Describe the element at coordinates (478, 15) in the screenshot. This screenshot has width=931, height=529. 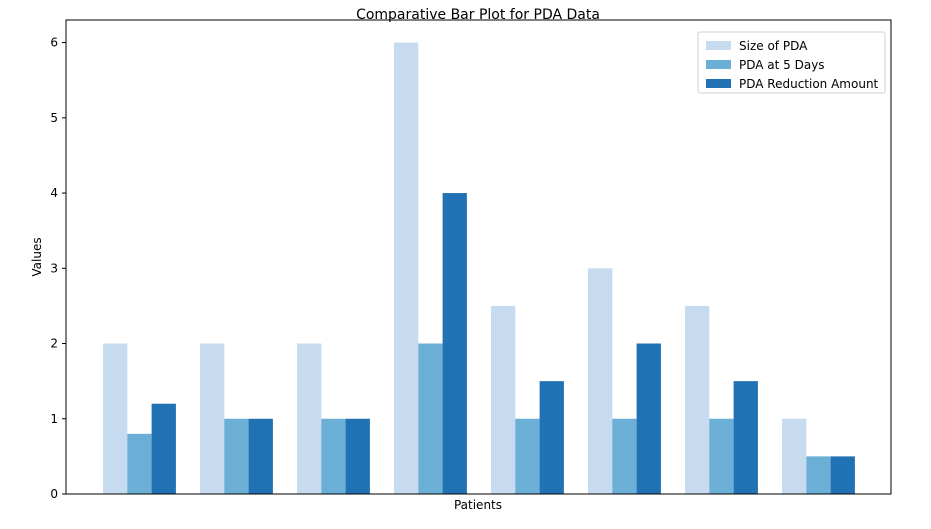
I see `chart-title: Comparative Bar Plot for PDA Data` at that location.